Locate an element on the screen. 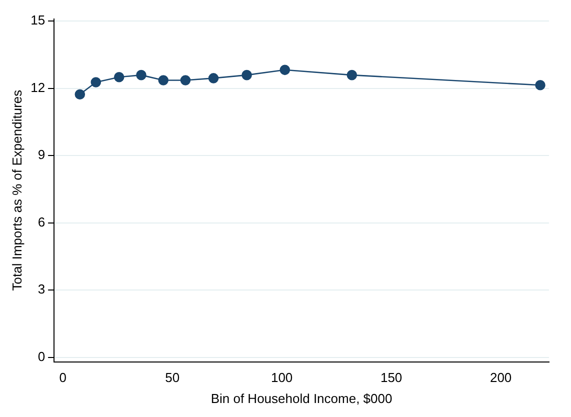 The height and width of the screenshot is (417, 571). y-tick-label: 3 is located at coordinates (42, 289).